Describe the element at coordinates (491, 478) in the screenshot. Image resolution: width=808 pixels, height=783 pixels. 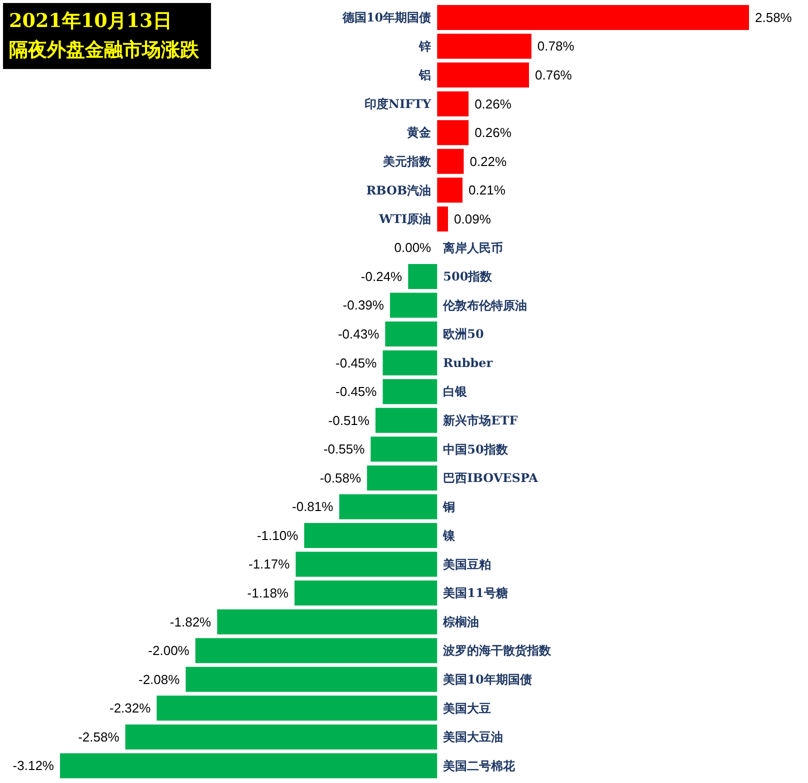
I see `y-tick-label: 巴西IBOVESPA` at that location.